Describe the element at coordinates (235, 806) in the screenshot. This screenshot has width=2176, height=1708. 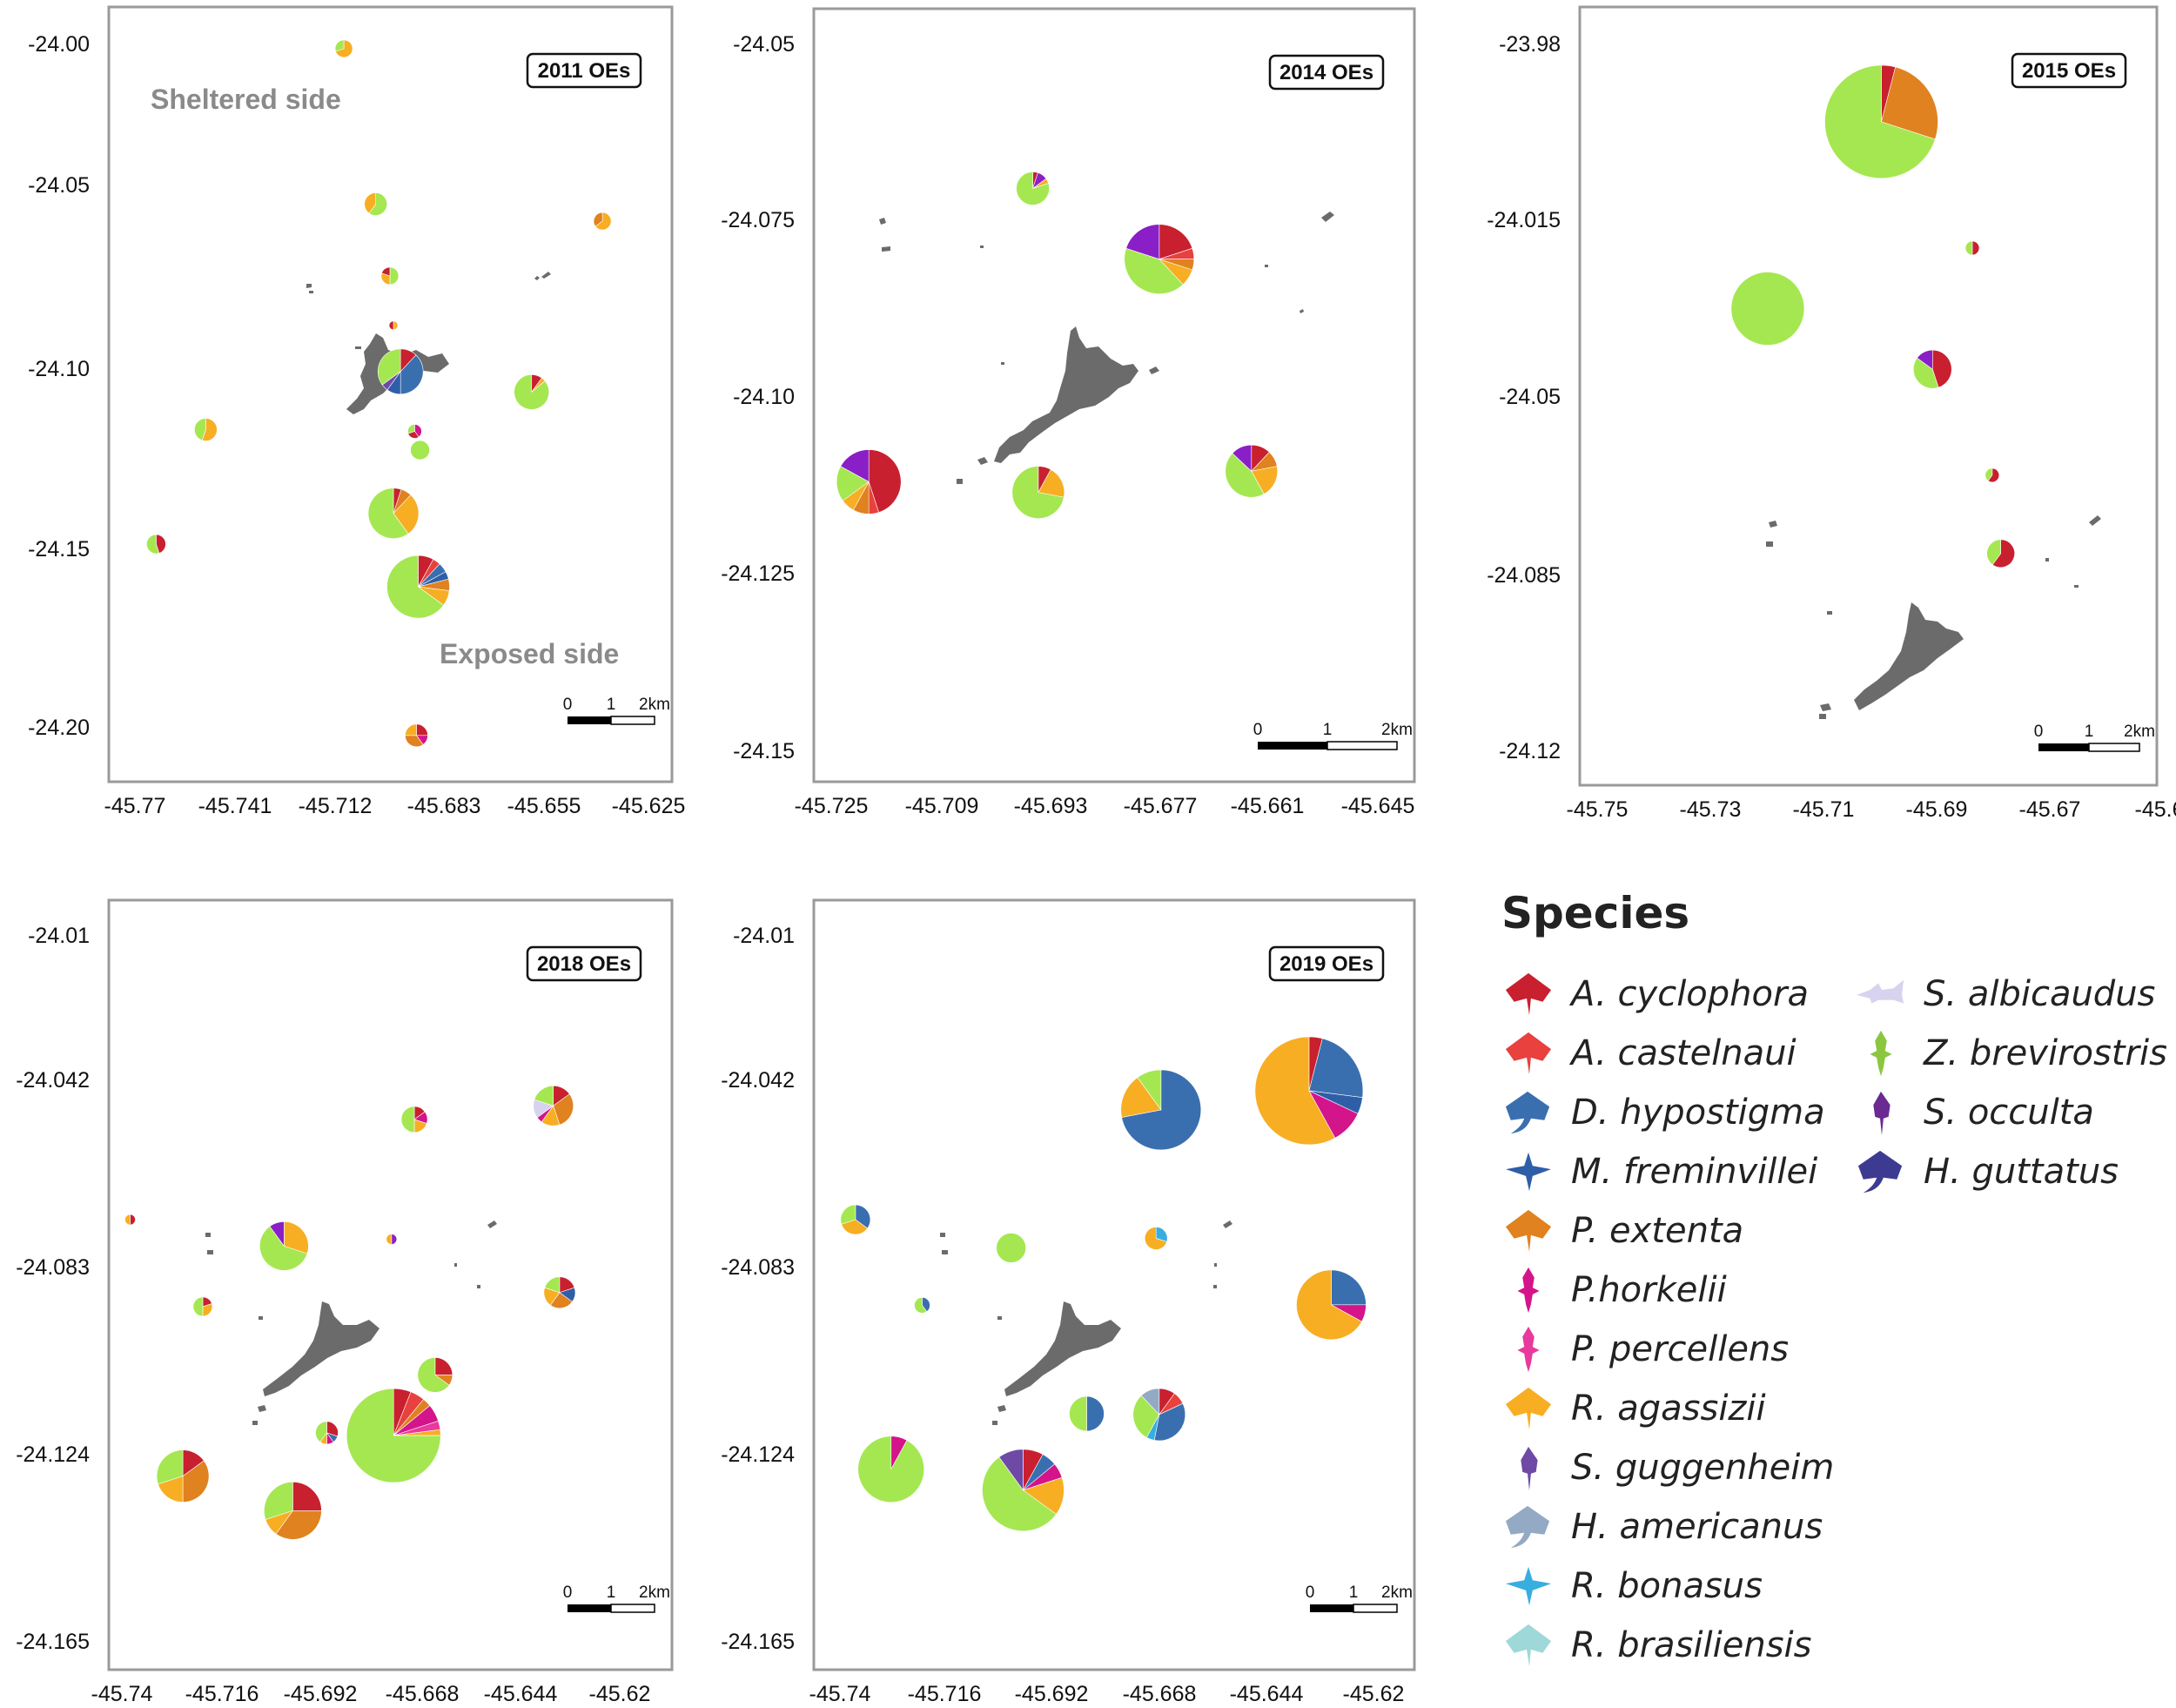
I see `x-tick-label: -45.741` at that location.